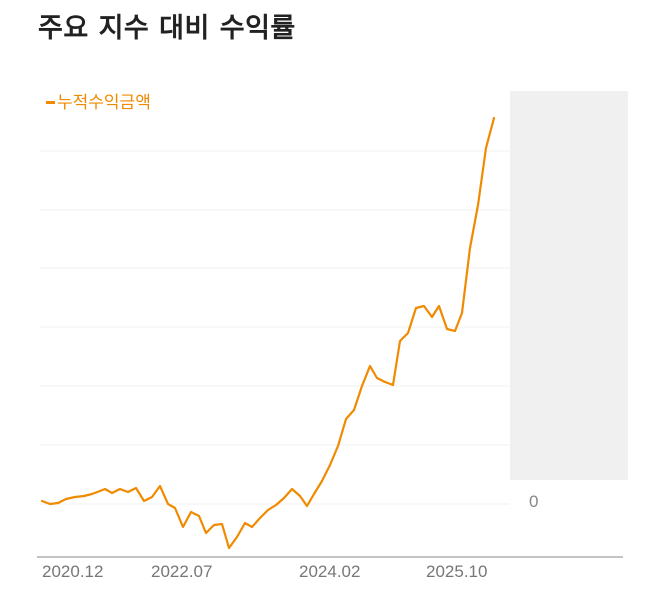  Describe the element at coordinates (50, 102) in the screenshot. I see `legend-line-icon` at that location.